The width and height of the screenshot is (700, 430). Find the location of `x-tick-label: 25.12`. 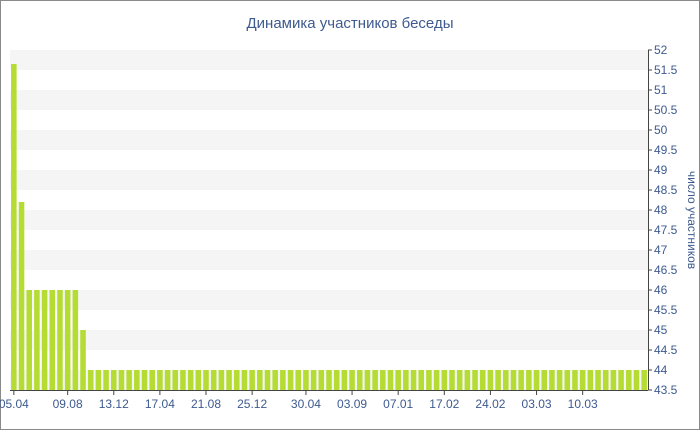

x-tick-label: 25.12 is located at coordinates (252, 404).